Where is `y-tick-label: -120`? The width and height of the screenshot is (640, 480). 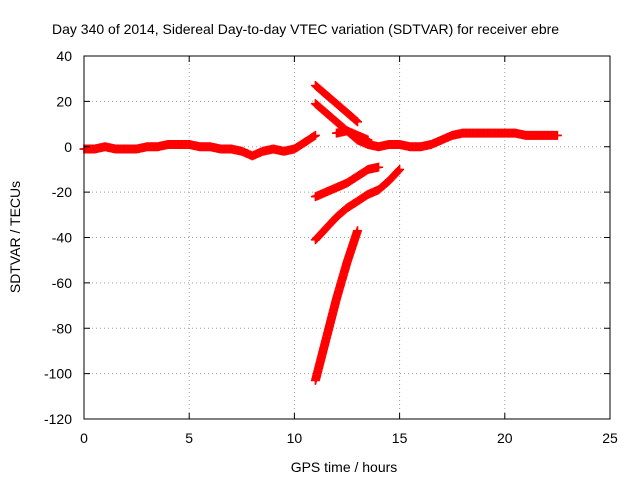 y-tick-label: -120 is located at coordinates (58, 419).